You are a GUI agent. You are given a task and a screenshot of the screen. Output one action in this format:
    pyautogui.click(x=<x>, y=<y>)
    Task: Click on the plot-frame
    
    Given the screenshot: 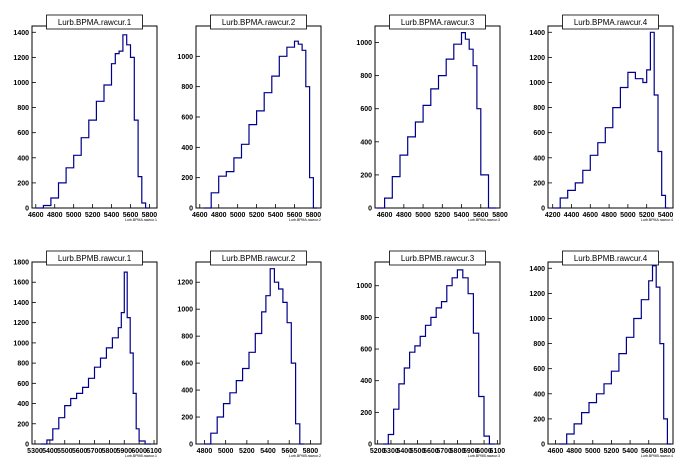 What is the action you would take?
    pyautogui.click(x=94, y=353)
    